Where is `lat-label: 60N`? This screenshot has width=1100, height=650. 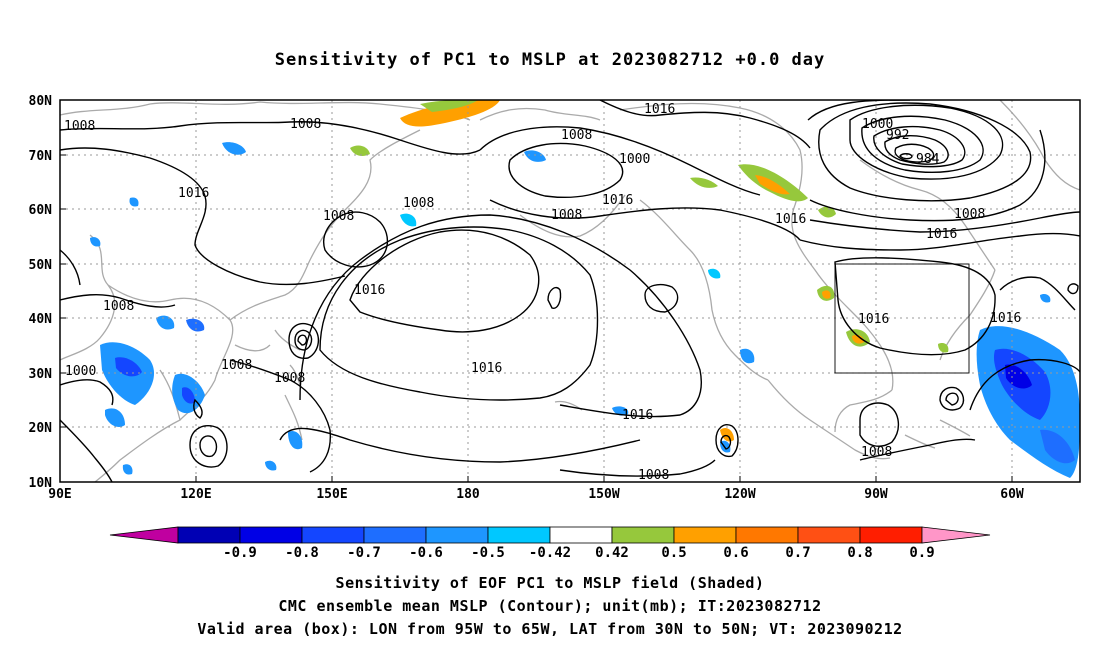 lat-label: 60N is located at coordinates (41, 210).